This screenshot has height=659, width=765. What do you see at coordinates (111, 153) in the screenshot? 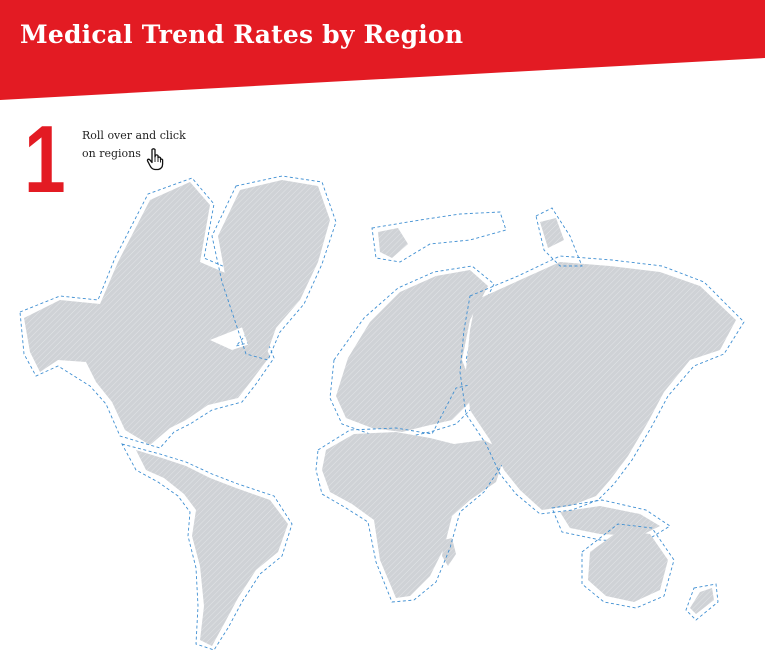
I see `instructions-line-2: on regions` at bounding box center [111, 153].